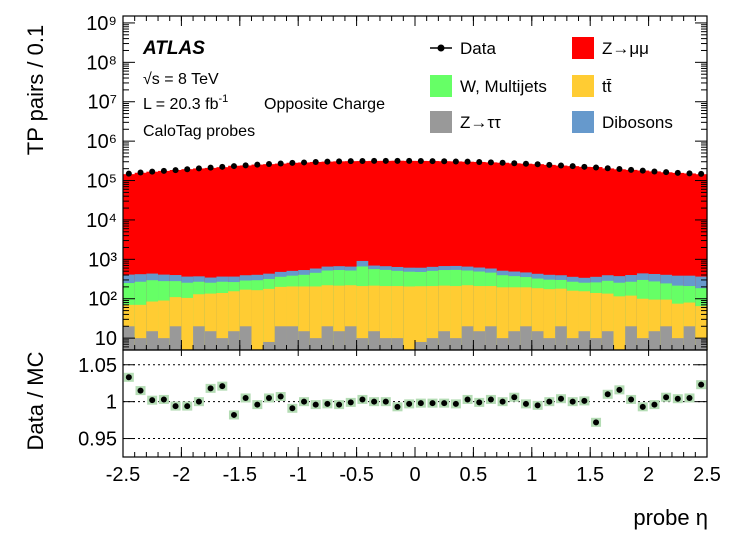  I want to click on top-ytick-label-7: 10⁸, so click(101, 63).